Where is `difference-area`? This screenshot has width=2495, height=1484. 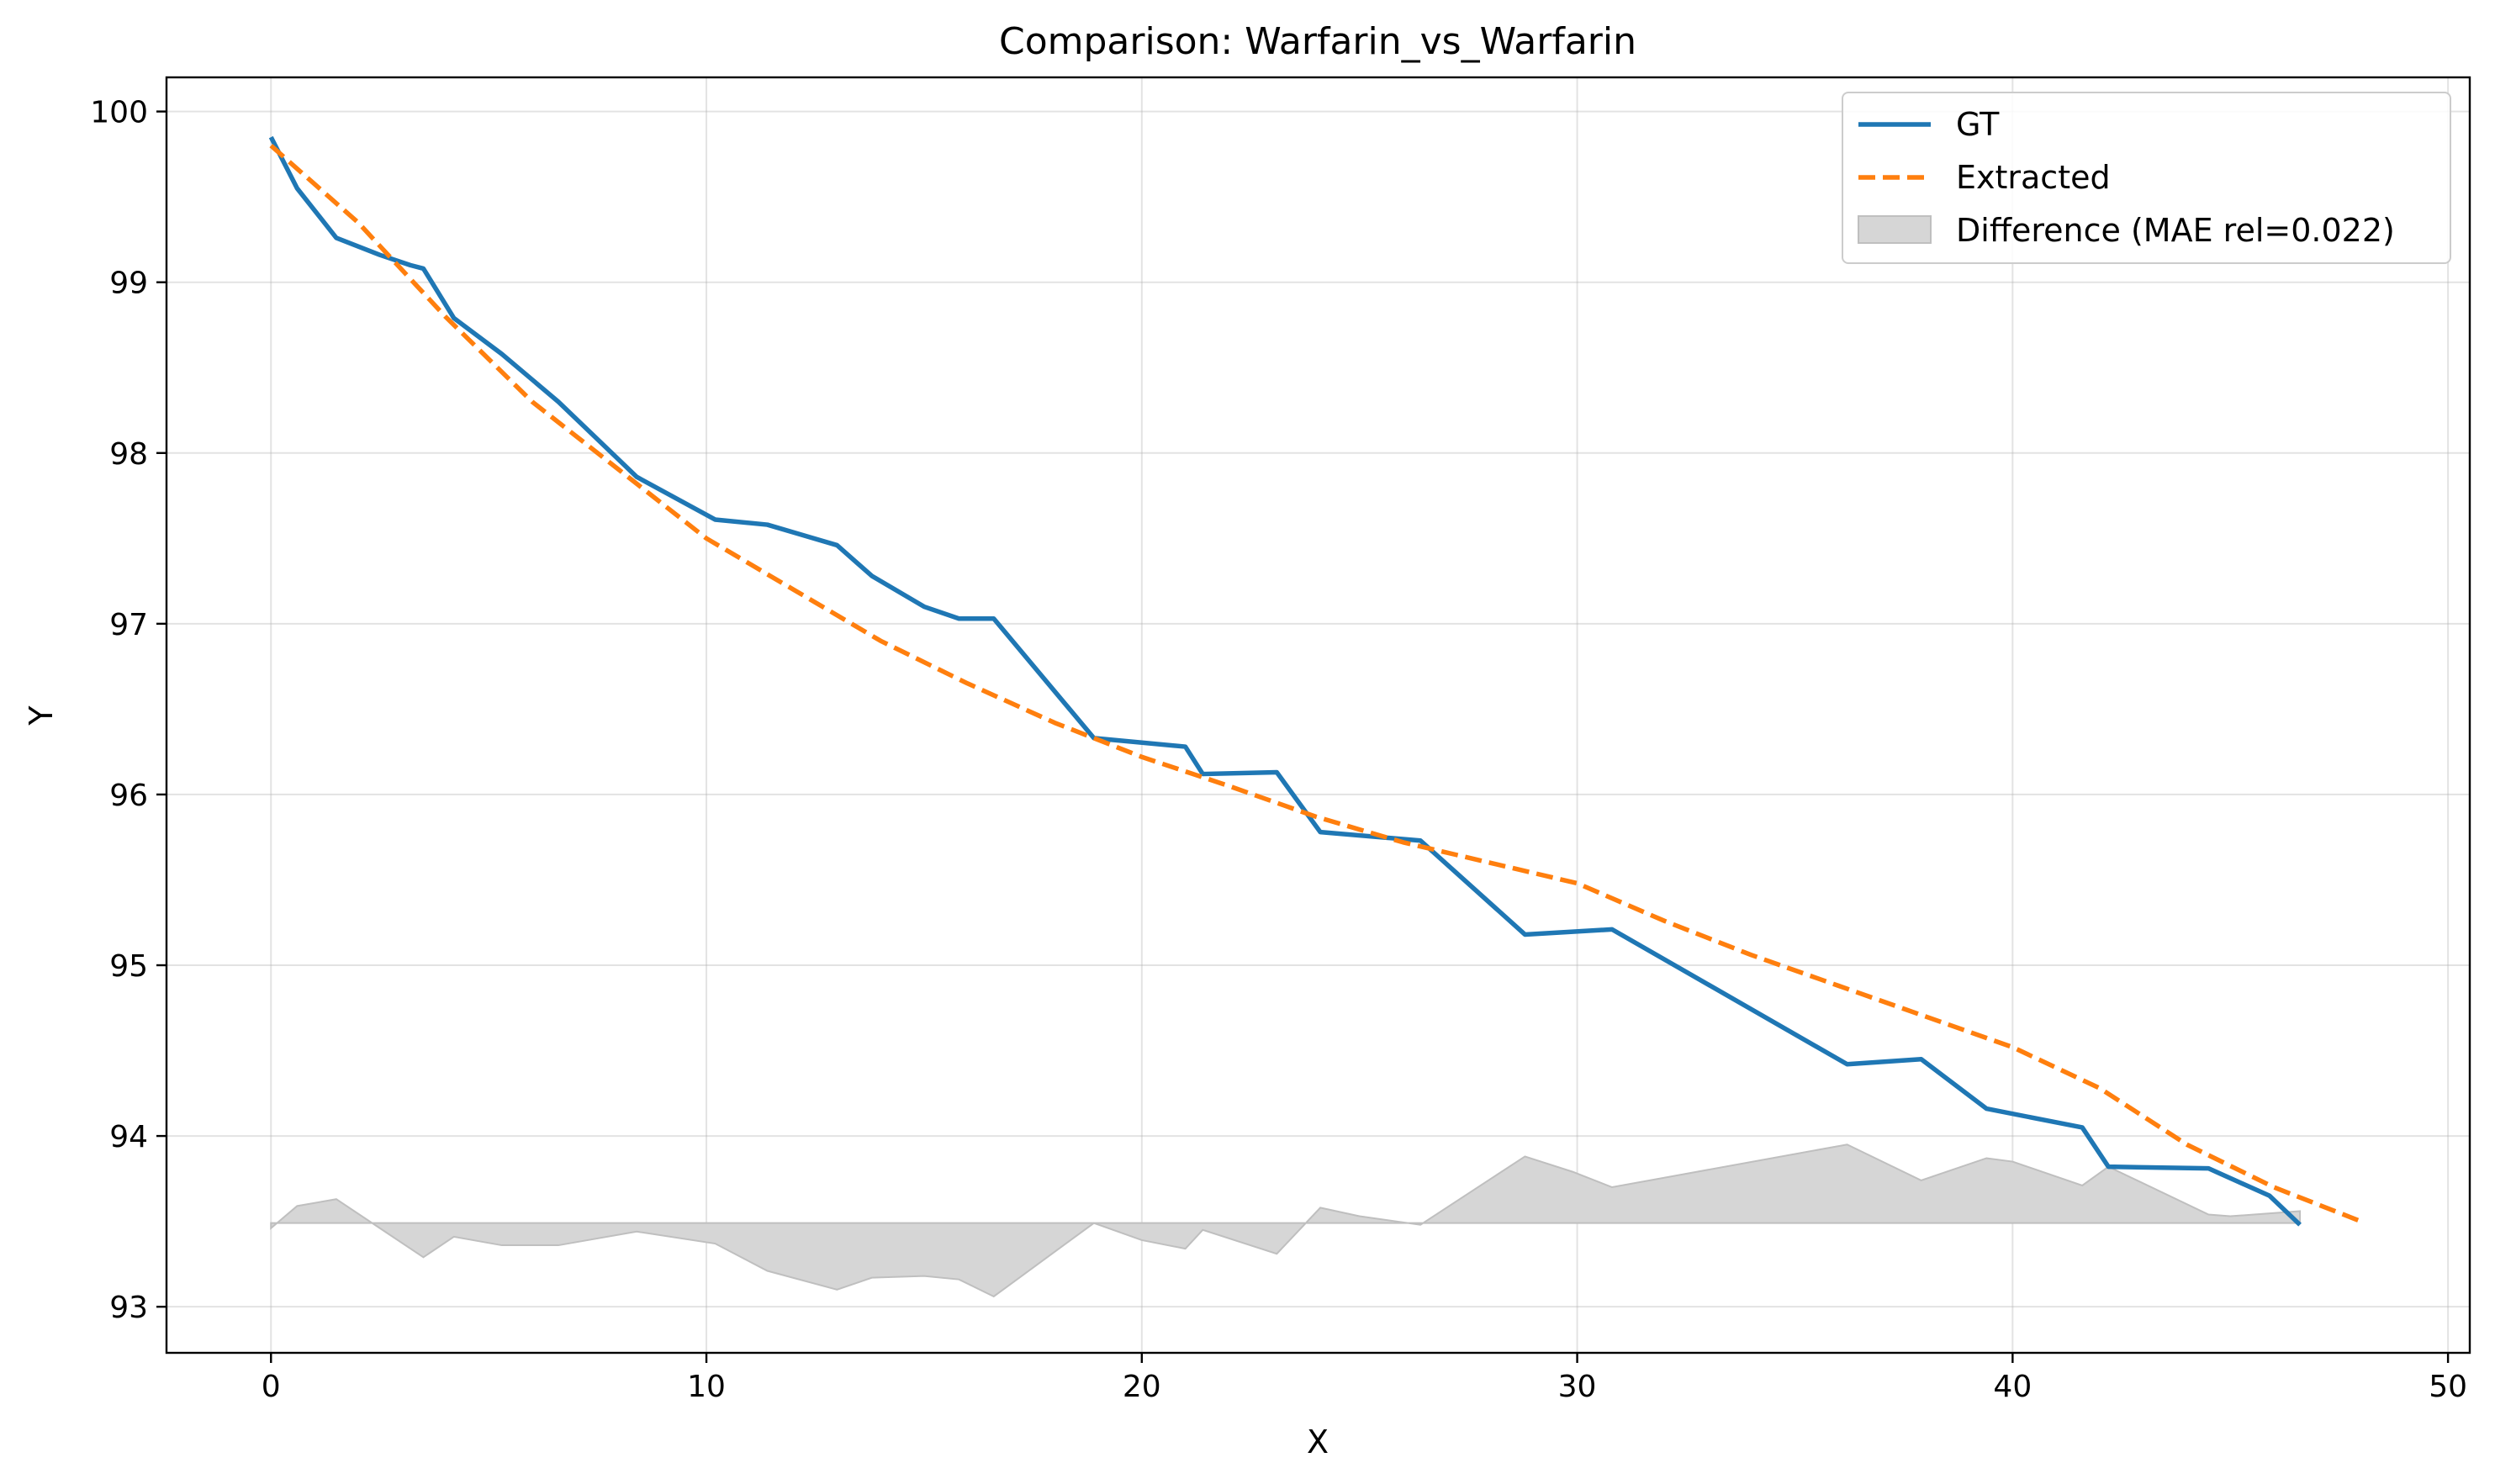 difference-area is located at coordinates (1286, 1220).